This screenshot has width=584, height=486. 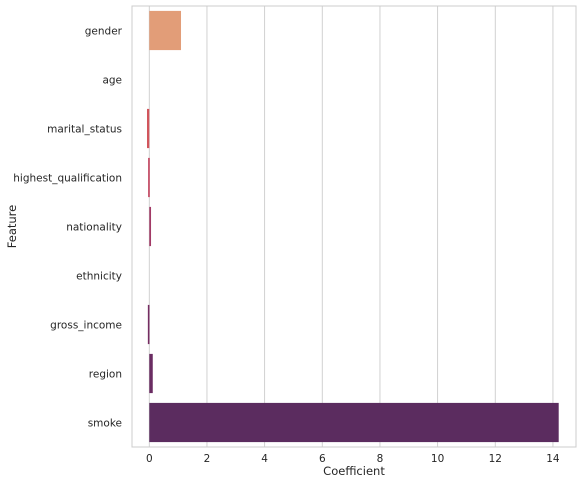 What do you see at coordinates (94, 228) in the screenshot?
I see `y-tick-label: nationality` at bounding box center [94, 228].